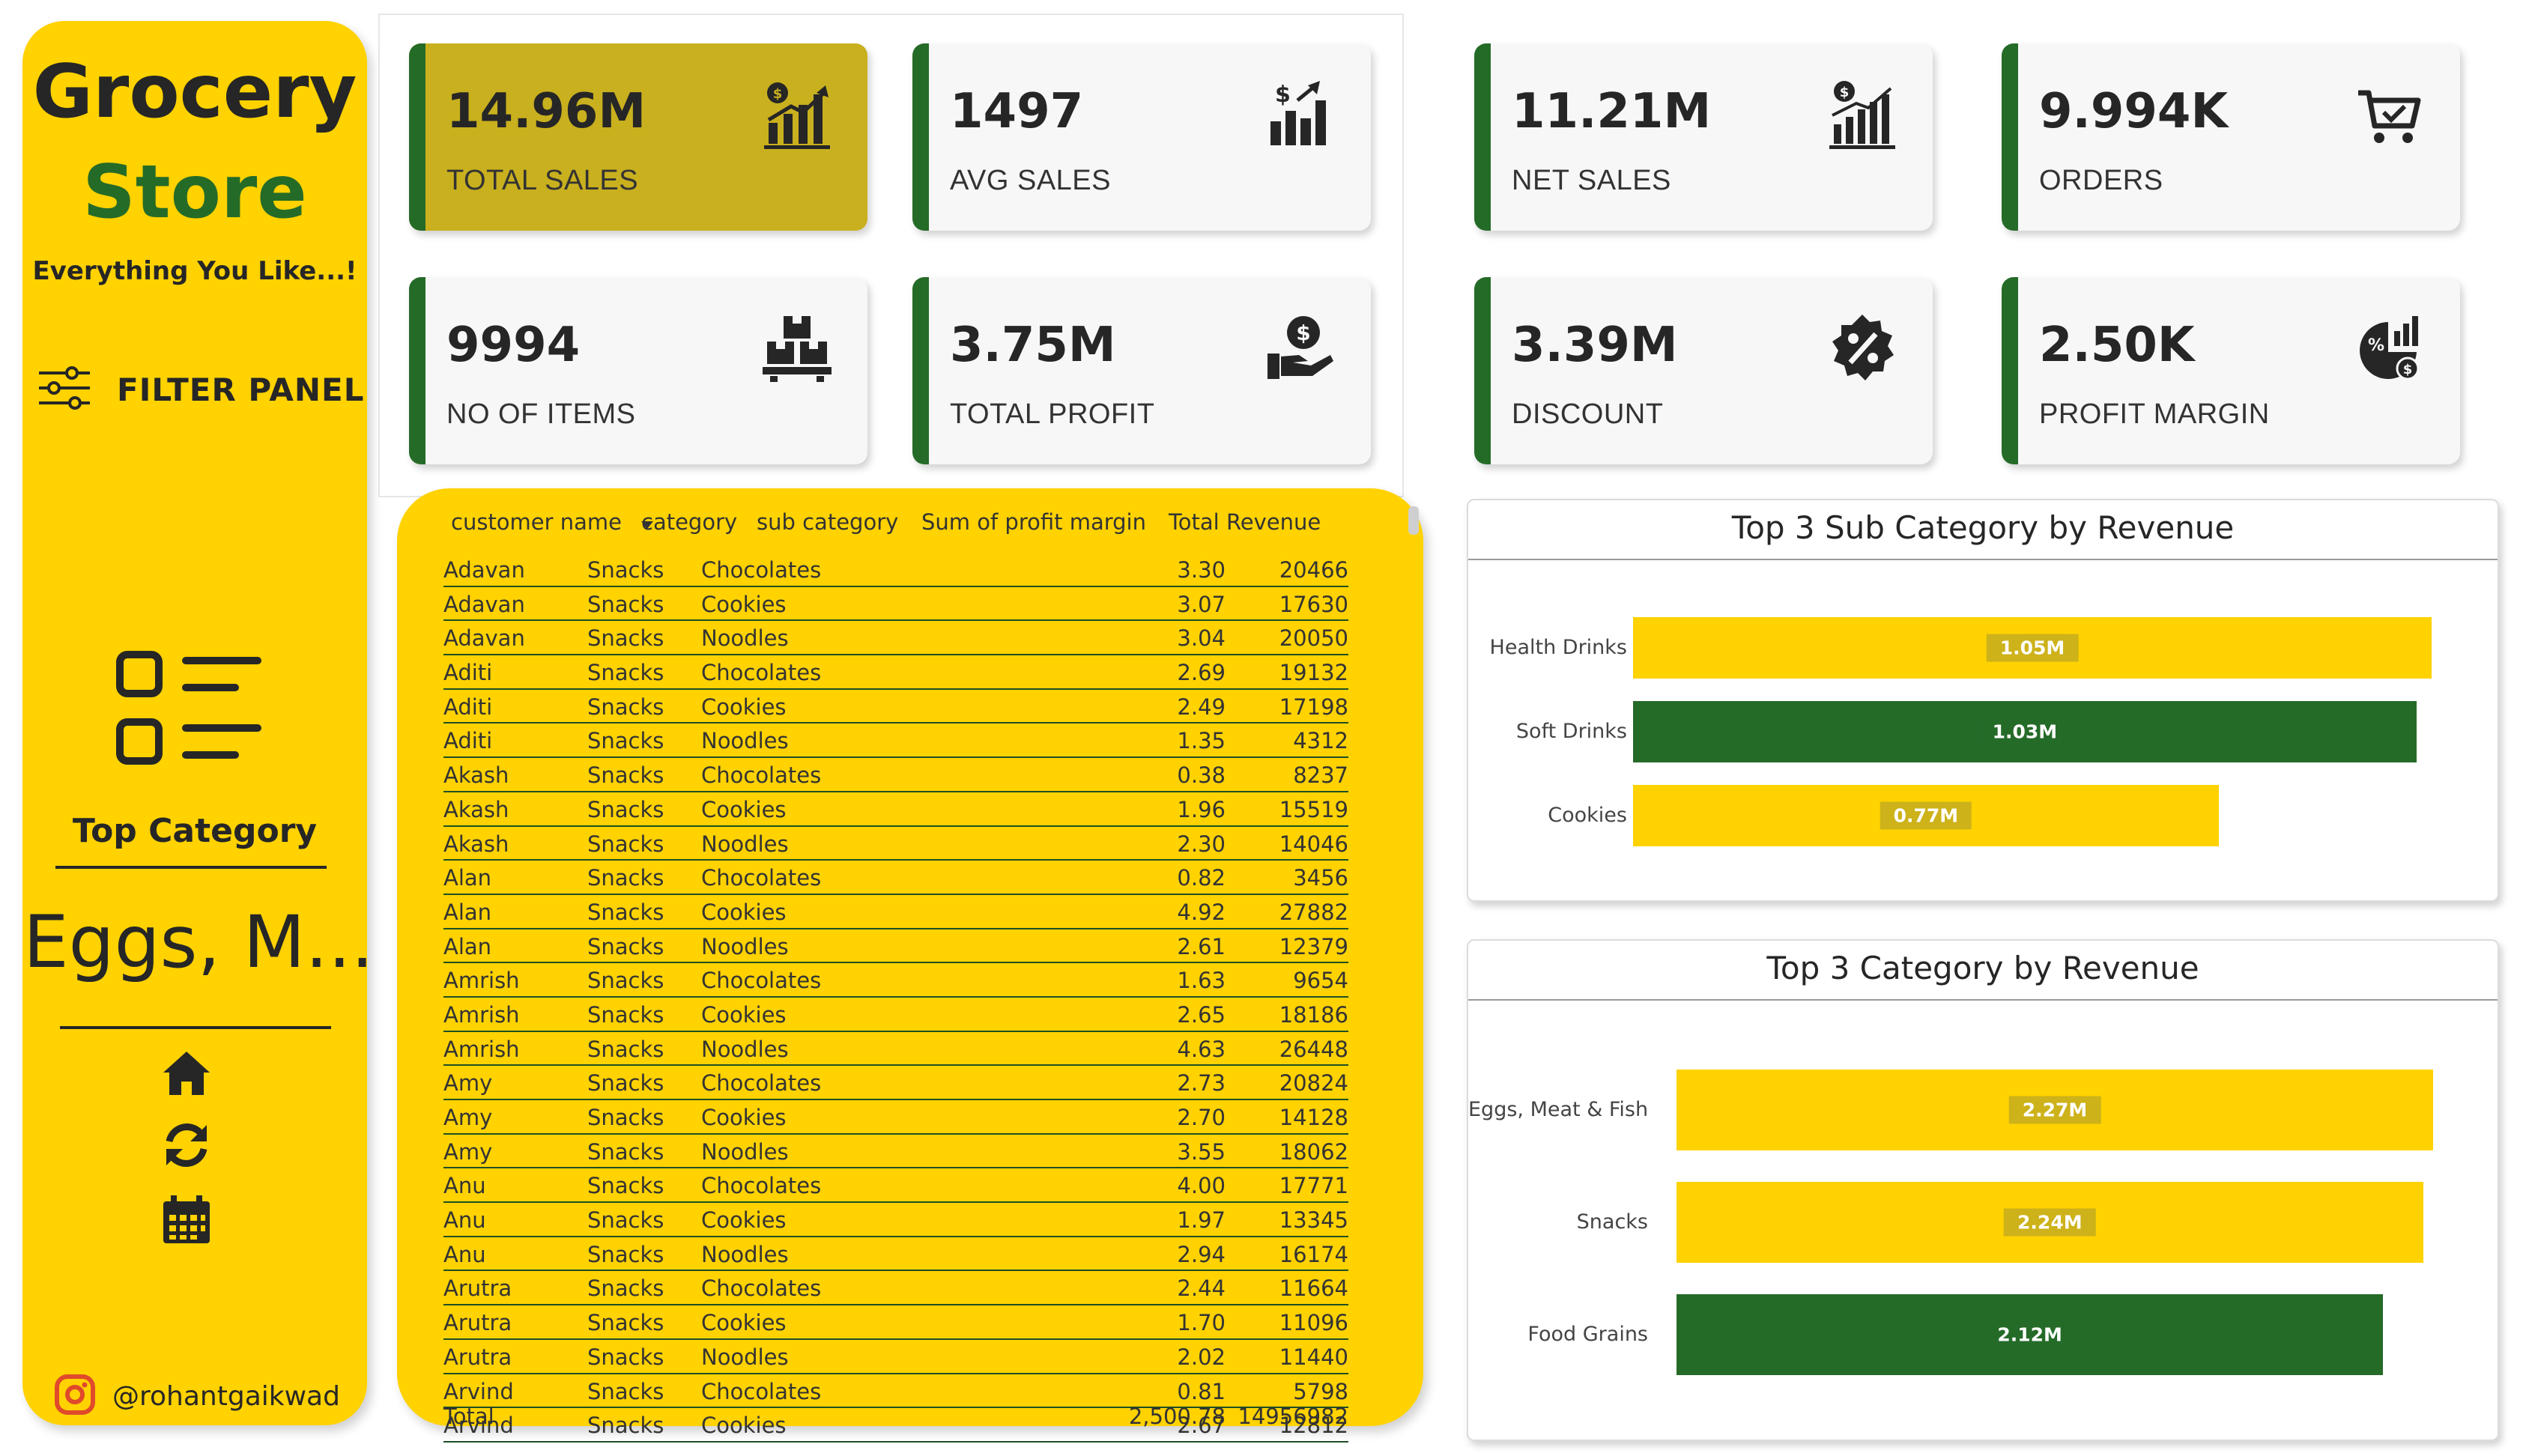 The image size is (2523, 1456). I want to click on bar: 2.24M, so click(2050, 1222).